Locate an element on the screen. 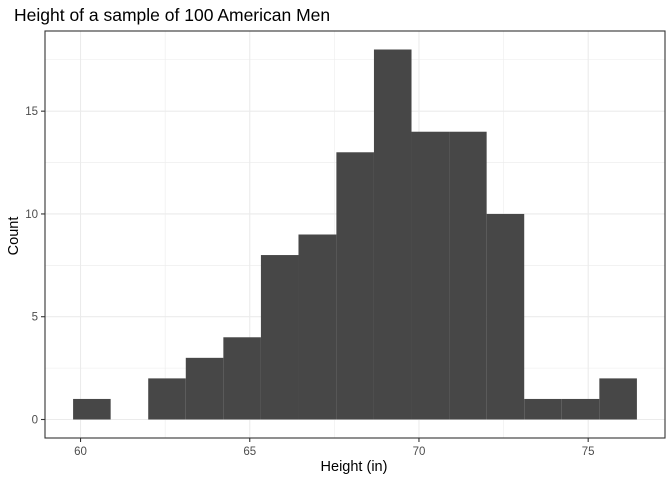 Image resolution: width=672 pixels, height=480 pixels. x-axis-label: Height (in) is located at coordinates (354, 467).